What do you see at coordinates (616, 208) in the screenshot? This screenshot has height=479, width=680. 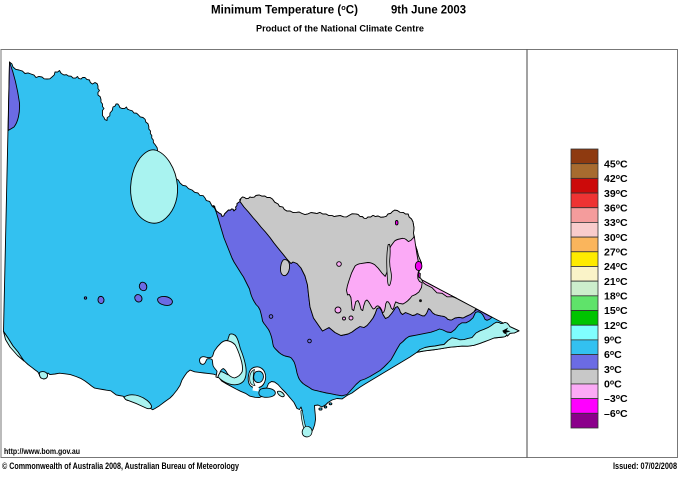 I see `svg-text: 36oC` at bounding box center [616, 208].